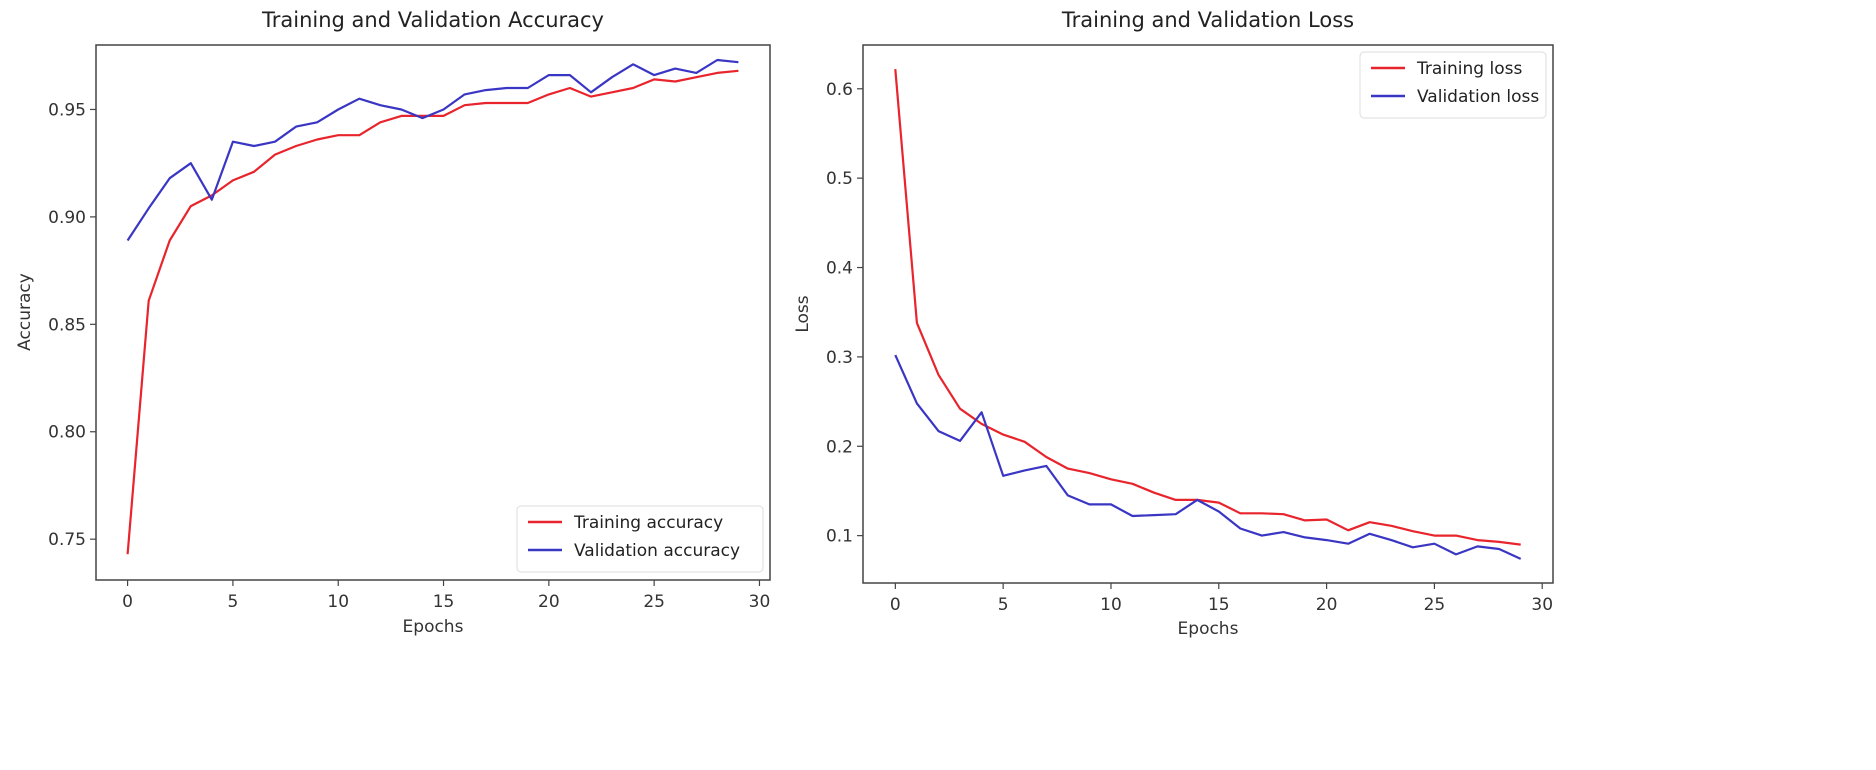  Describe the element at coordinates (432, 150) in the screenshot. I see `accuracy-line-validation-accuracy` at that location.